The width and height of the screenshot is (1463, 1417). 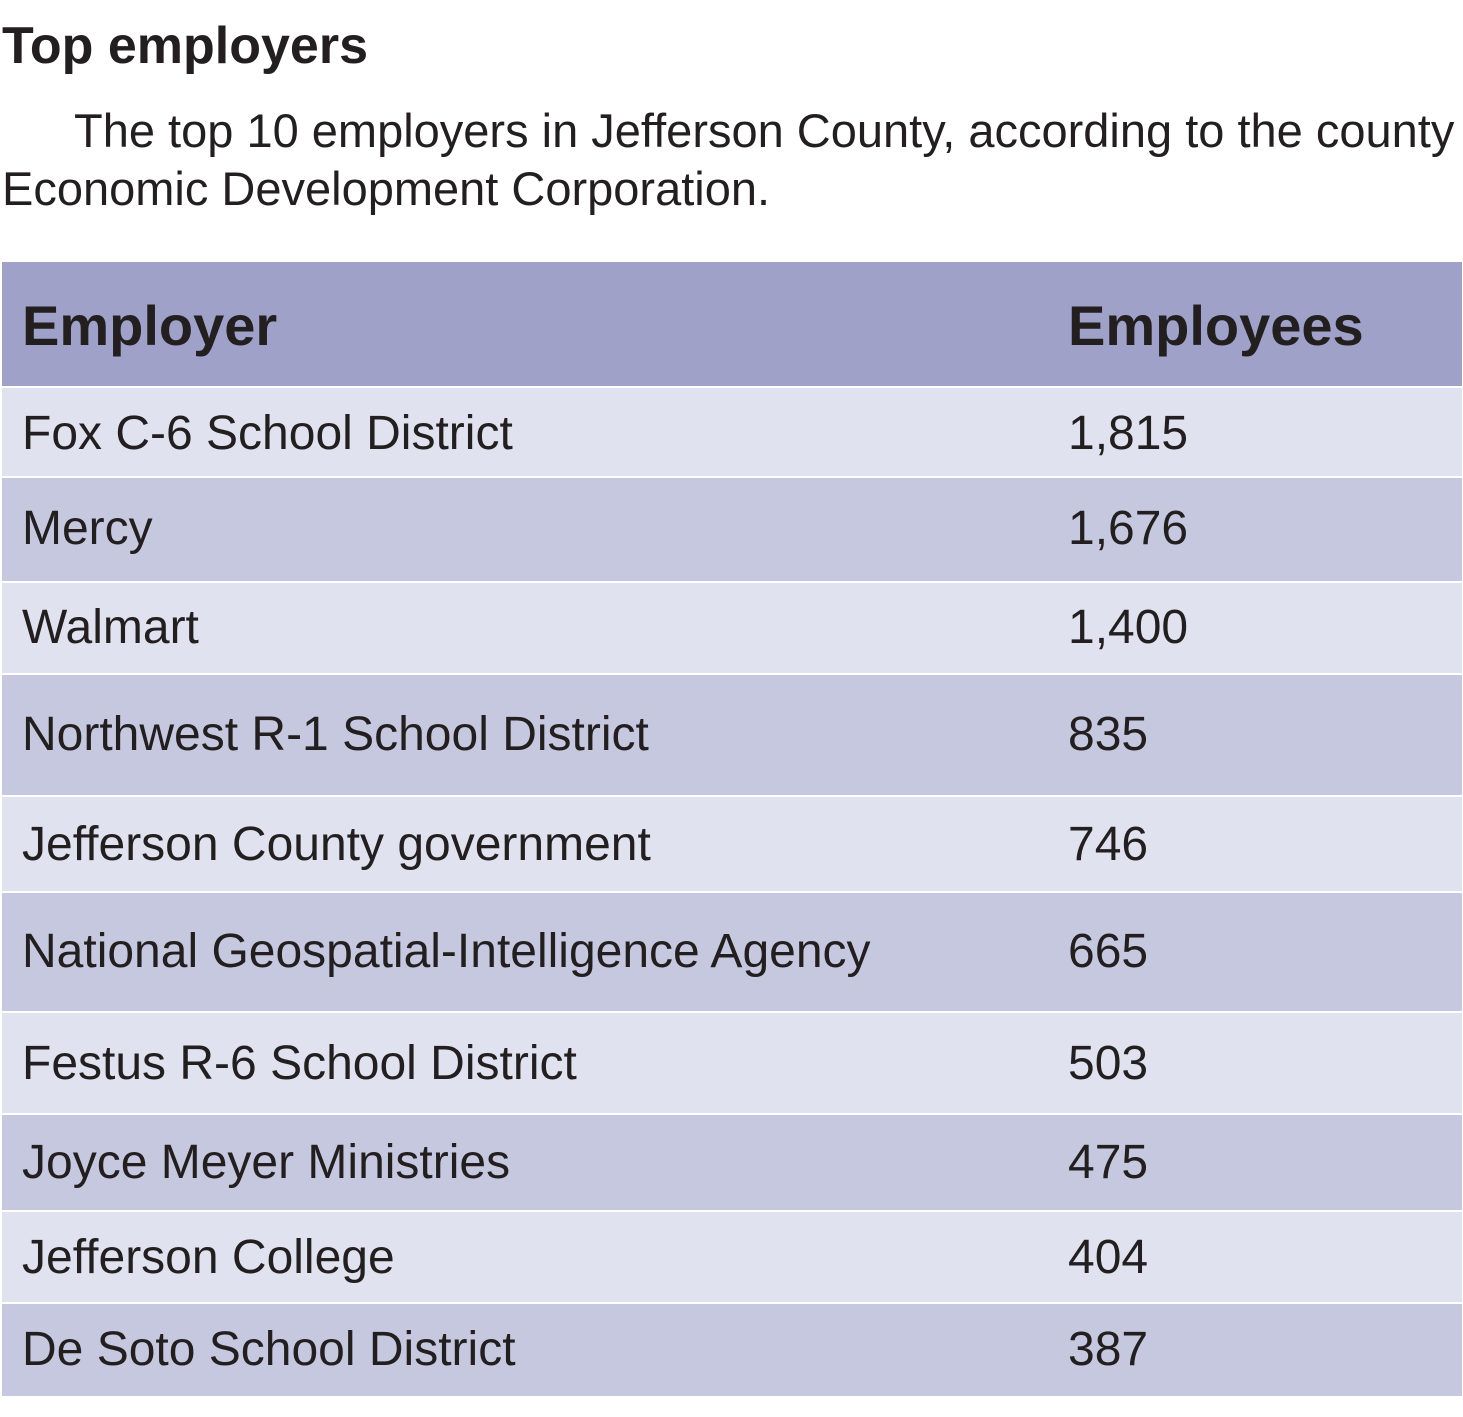 What do you see at coordinates (150, 325) in the screenshot?
I see `column-header-employer: Employer` at bounding box center [150, 325].